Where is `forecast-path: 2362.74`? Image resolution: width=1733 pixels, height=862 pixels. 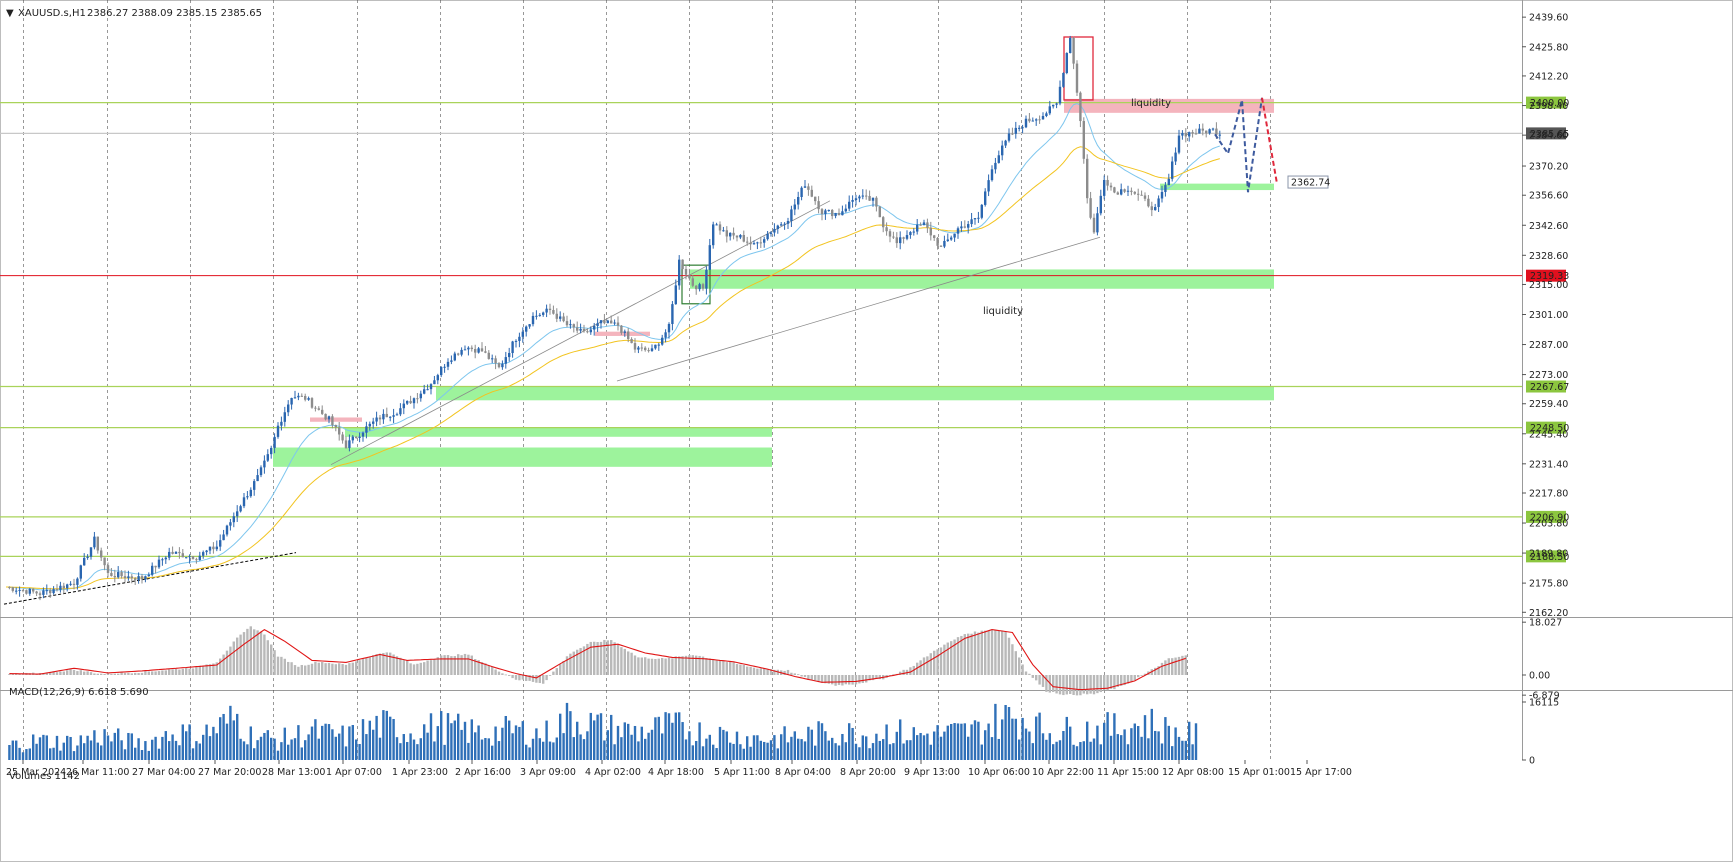
forecast-path: 2362.74 is located at coordinates (1272, 145).